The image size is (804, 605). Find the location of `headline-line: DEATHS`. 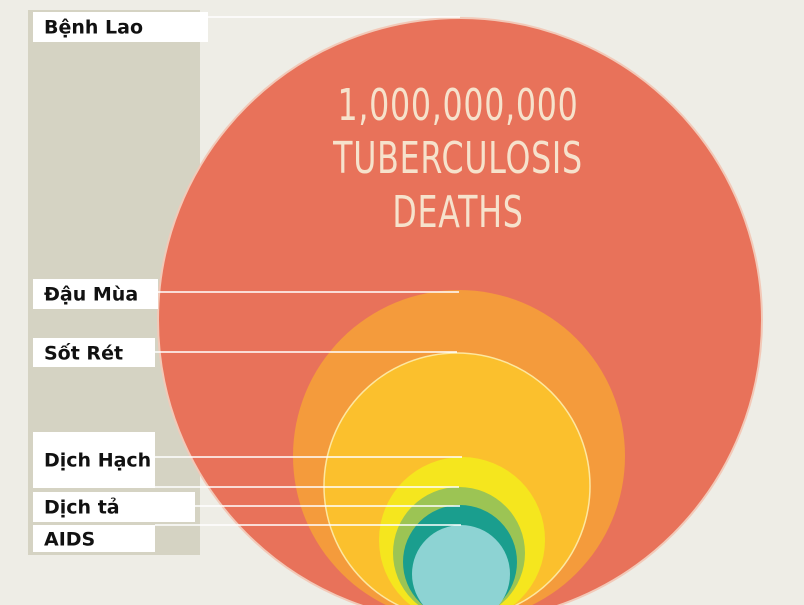

headline-line: DEATHS is located at coordinates (457, 213).